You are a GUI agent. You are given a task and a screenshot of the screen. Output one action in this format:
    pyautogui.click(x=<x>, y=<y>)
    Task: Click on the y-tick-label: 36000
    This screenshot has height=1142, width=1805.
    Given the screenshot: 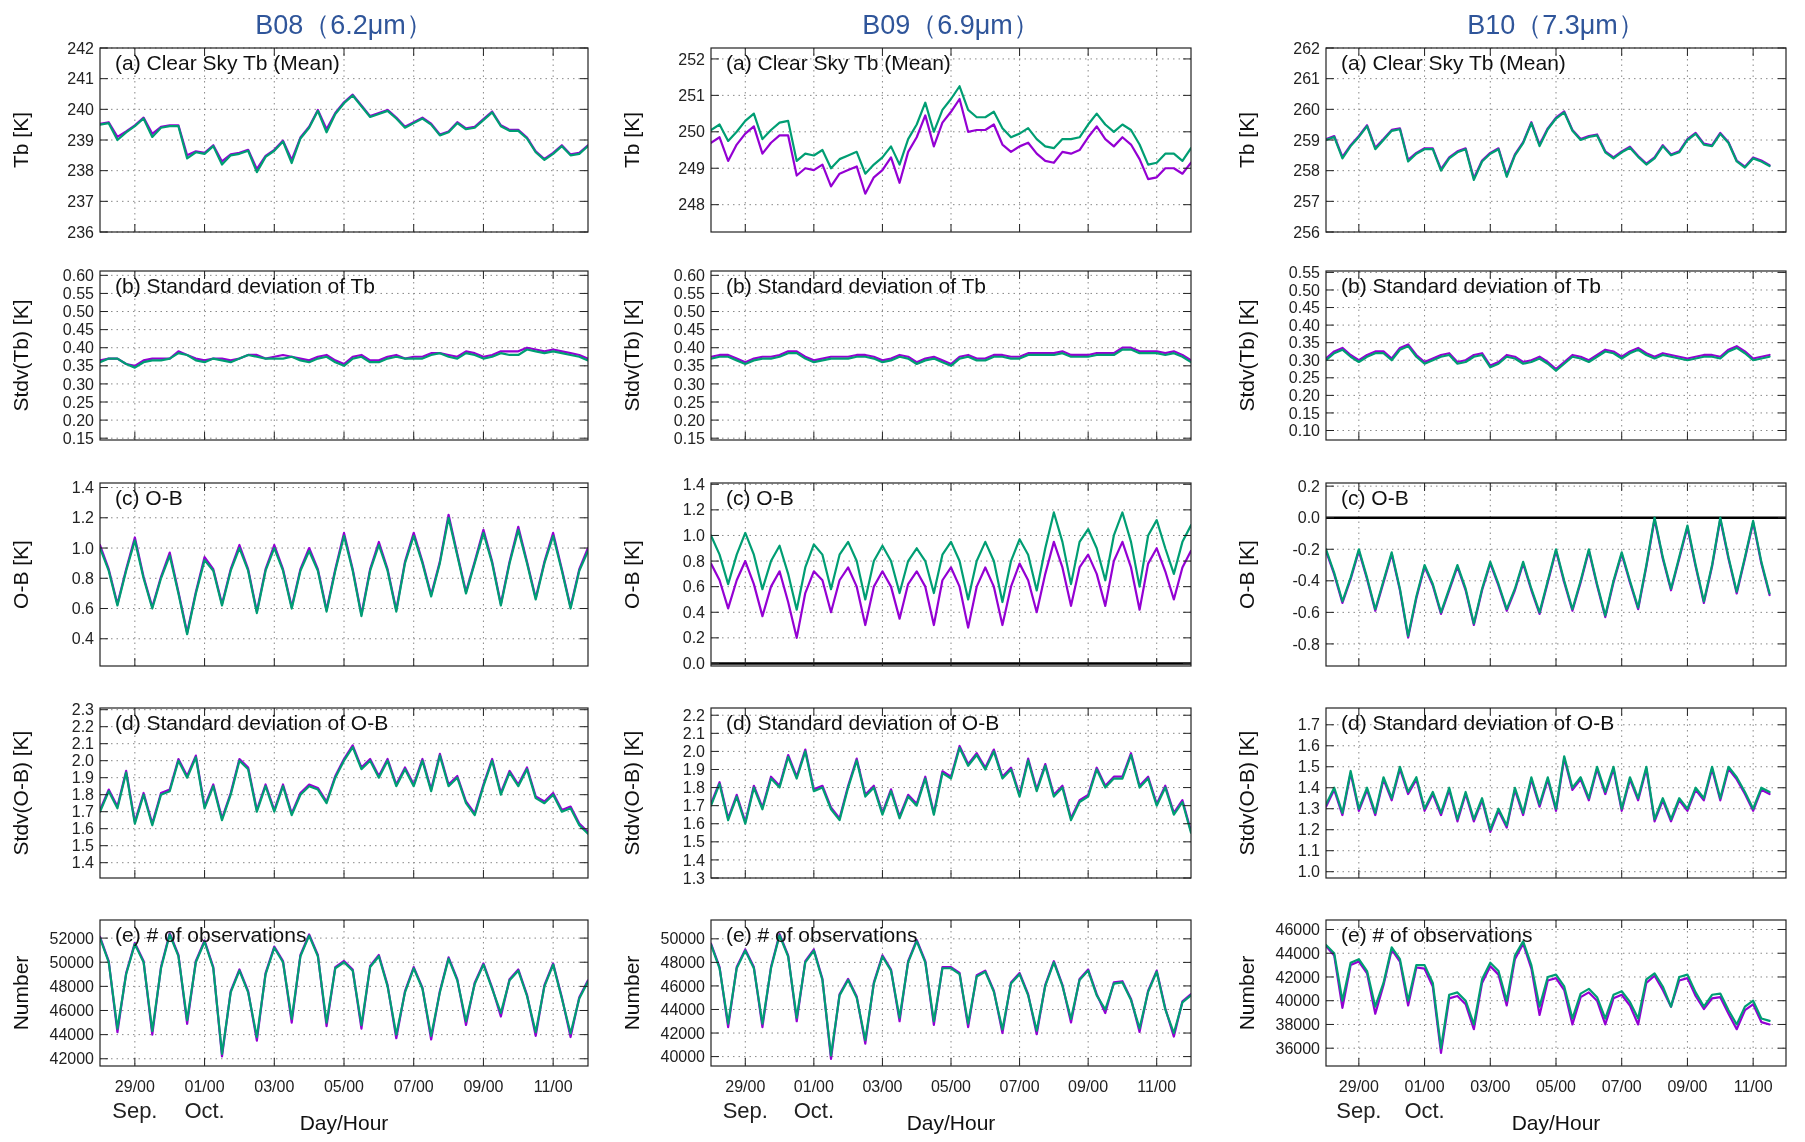 What is the action you would take?
    pyautogui.click(x=1298, y=1048)
    